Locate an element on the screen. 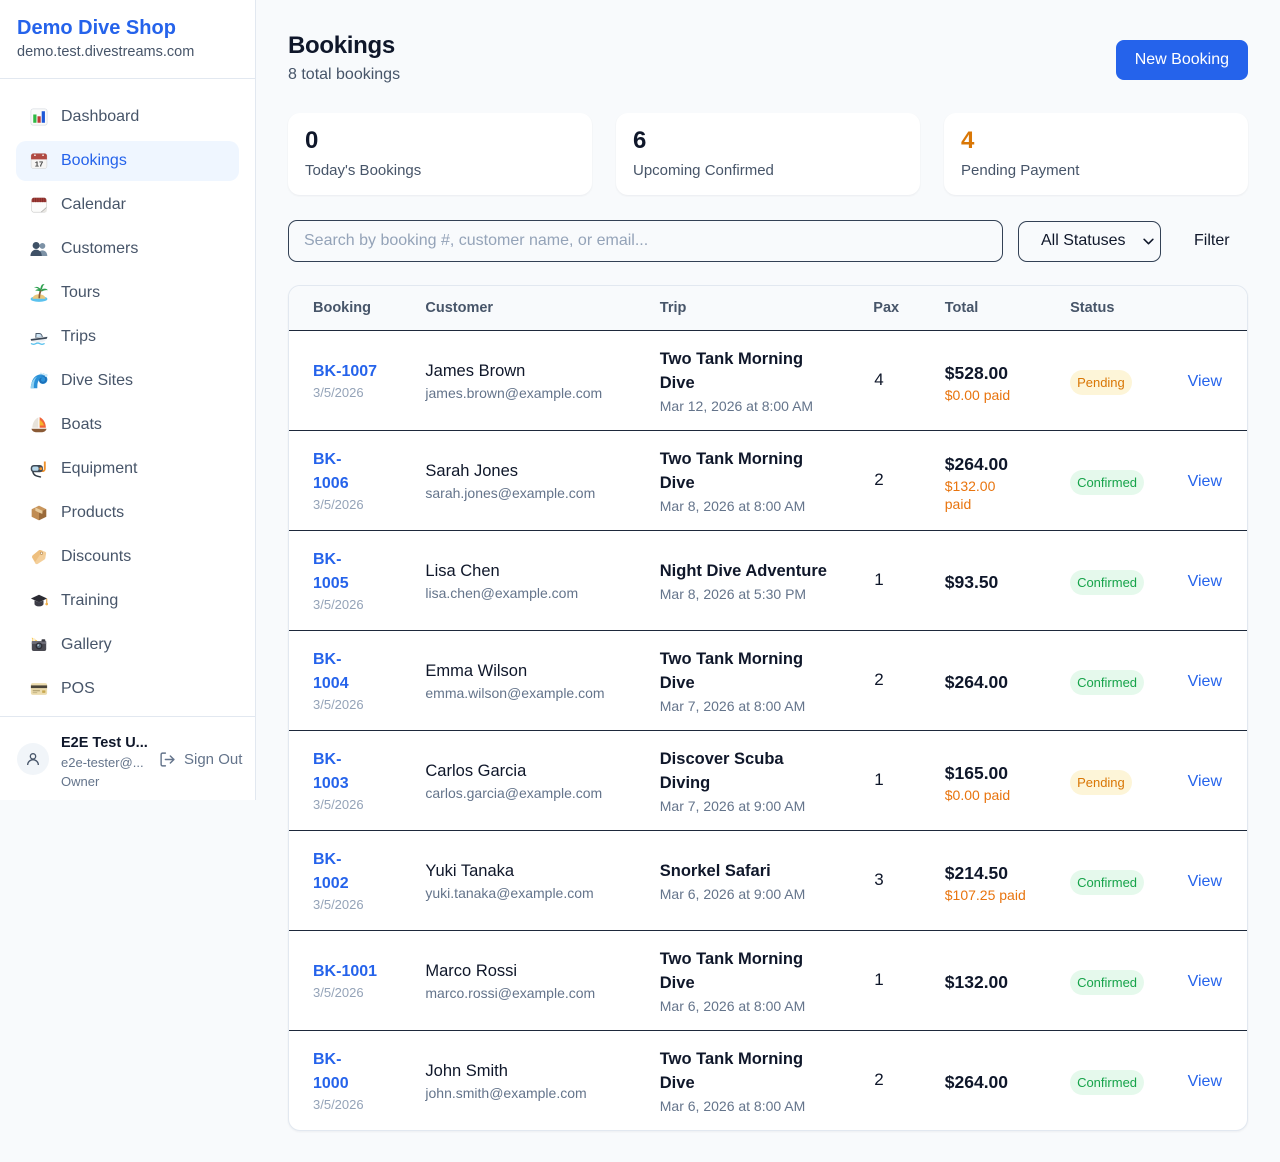 Image resolution: width=1280 pixels, height=1162 pixels. svg-text: 17 is located at coordinates (39, 163).